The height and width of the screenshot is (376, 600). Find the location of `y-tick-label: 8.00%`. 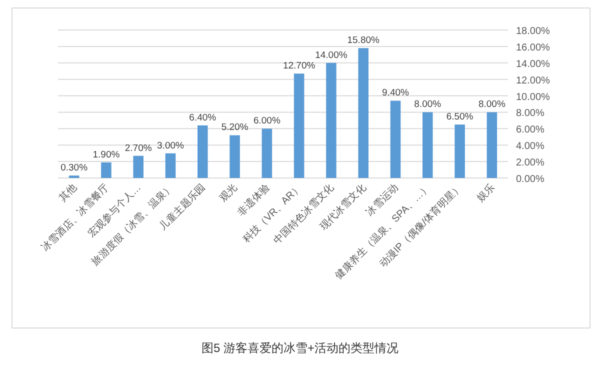

y-tick-label: 8.00% is located at coordinates (530, 114).